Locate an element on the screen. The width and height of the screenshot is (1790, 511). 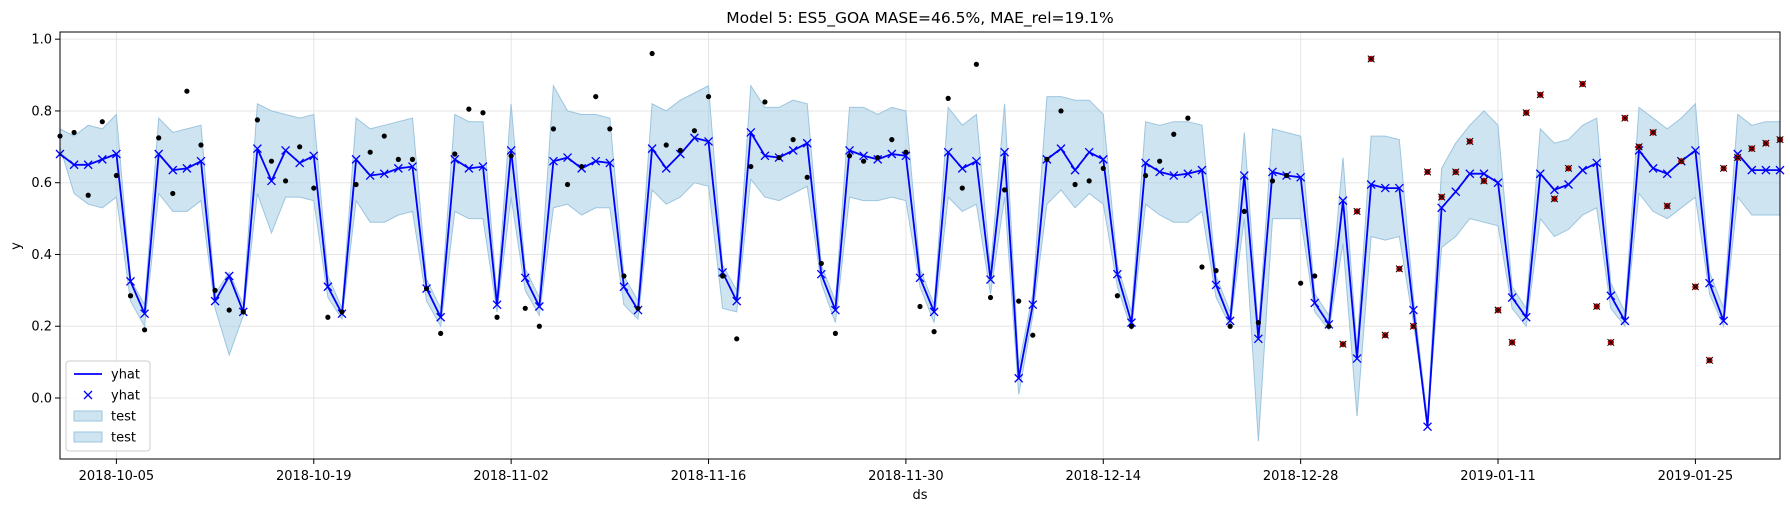
legend-band-swatch is located at coordinates (88, 416).